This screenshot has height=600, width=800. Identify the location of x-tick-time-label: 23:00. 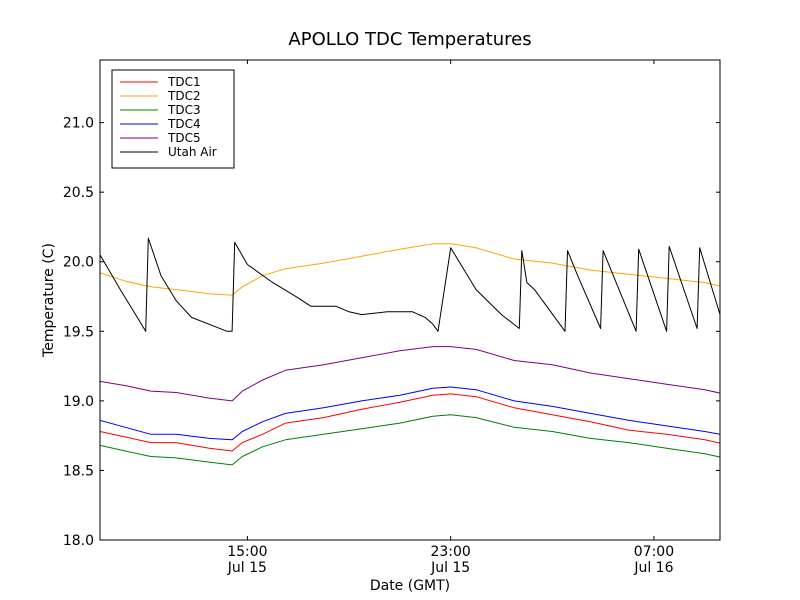
(450, 552).